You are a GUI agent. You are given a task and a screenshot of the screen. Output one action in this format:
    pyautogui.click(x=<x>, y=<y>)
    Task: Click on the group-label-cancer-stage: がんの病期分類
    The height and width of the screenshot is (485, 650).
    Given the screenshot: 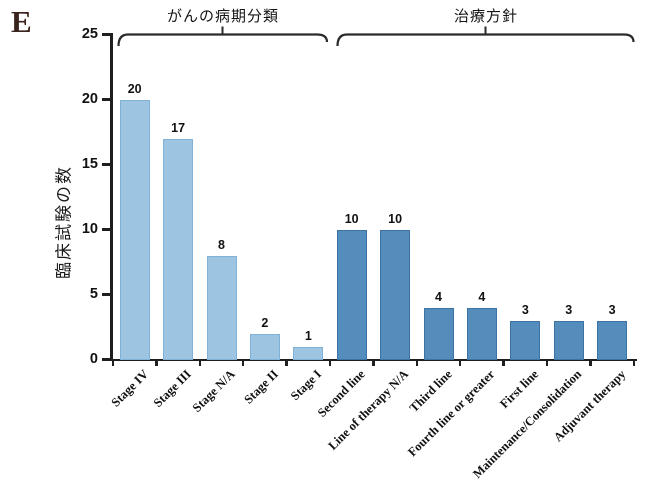 What is the action you would take?
    pyautogui.click(x=223, y=16)
    